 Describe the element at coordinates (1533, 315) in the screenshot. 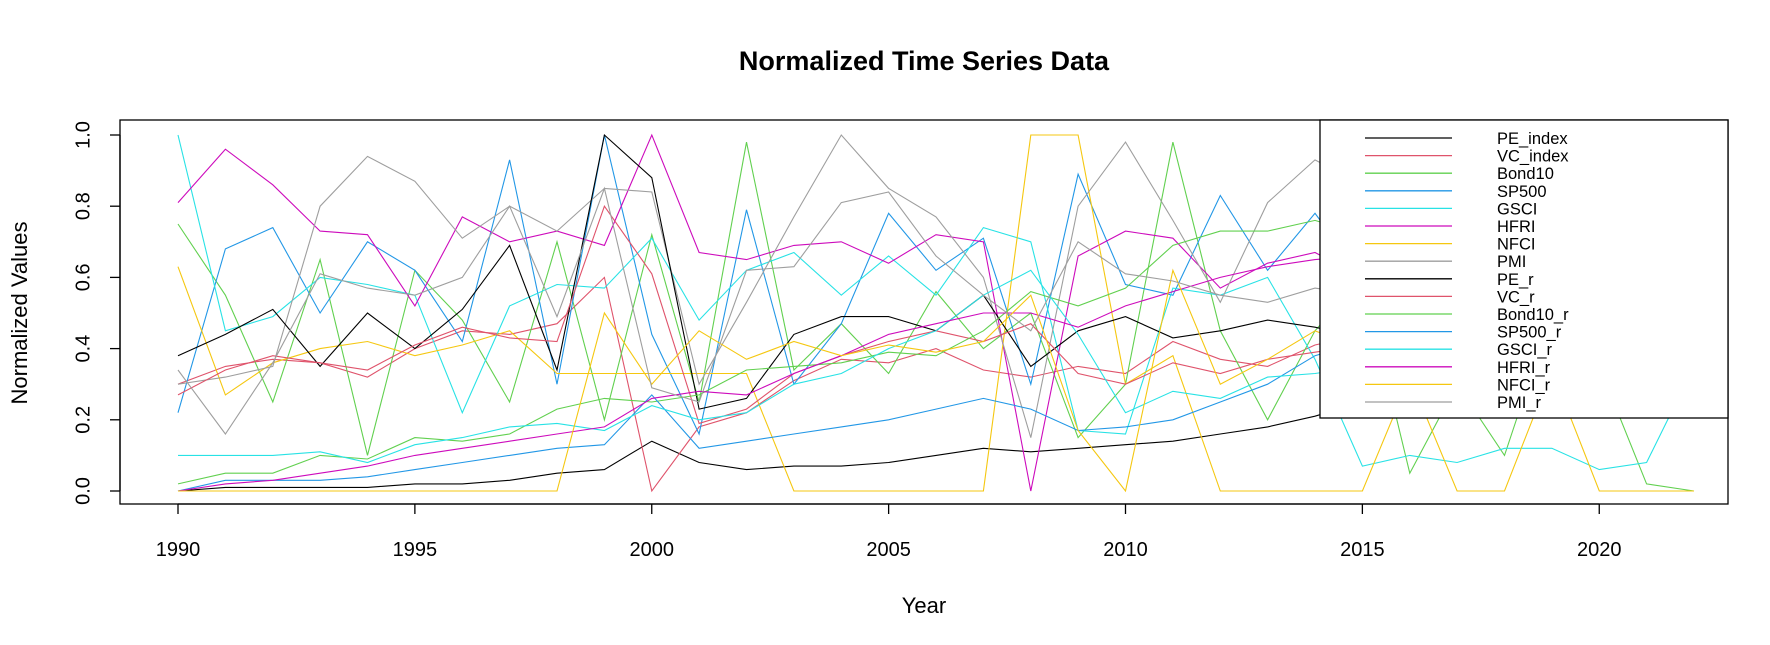

I see `legend-label: Bond10_r` at that location.